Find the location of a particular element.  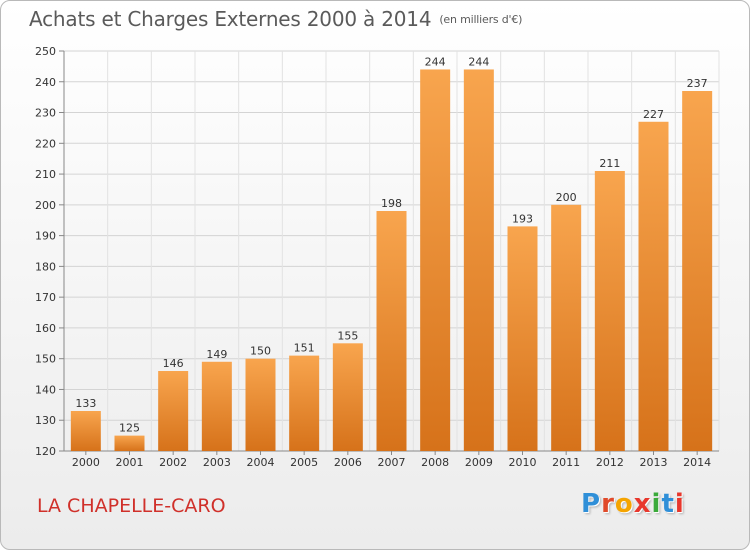

proxiti-logo: Proxiti is located at coordinates (633, 504).